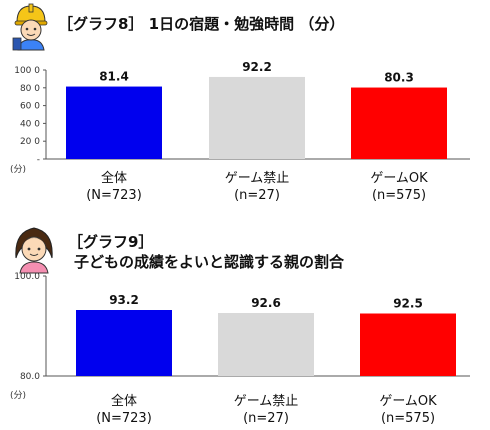 The height and width of the screenshot is (430, 490). Describe the element at coordinates (30, 142) in the screenshot. I see `y-tick-label: 20 0` at that location.